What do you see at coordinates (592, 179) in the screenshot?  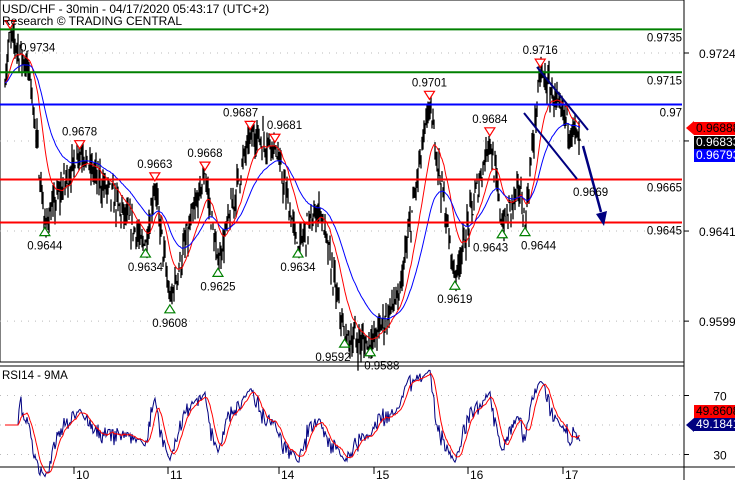 I see `forecast-arrow-line` at bounding box center [592, 179].